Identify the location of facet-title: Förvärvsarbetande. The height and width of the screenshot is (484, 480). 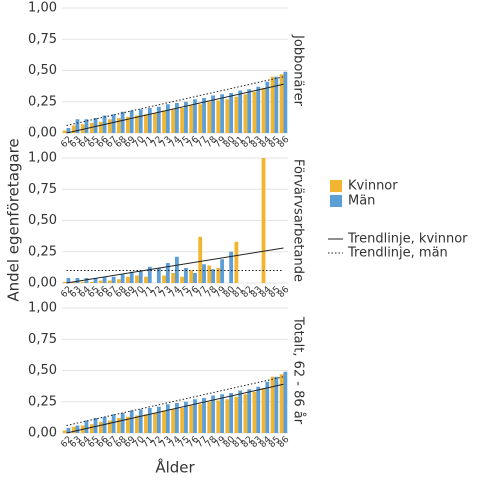
(298, 220).